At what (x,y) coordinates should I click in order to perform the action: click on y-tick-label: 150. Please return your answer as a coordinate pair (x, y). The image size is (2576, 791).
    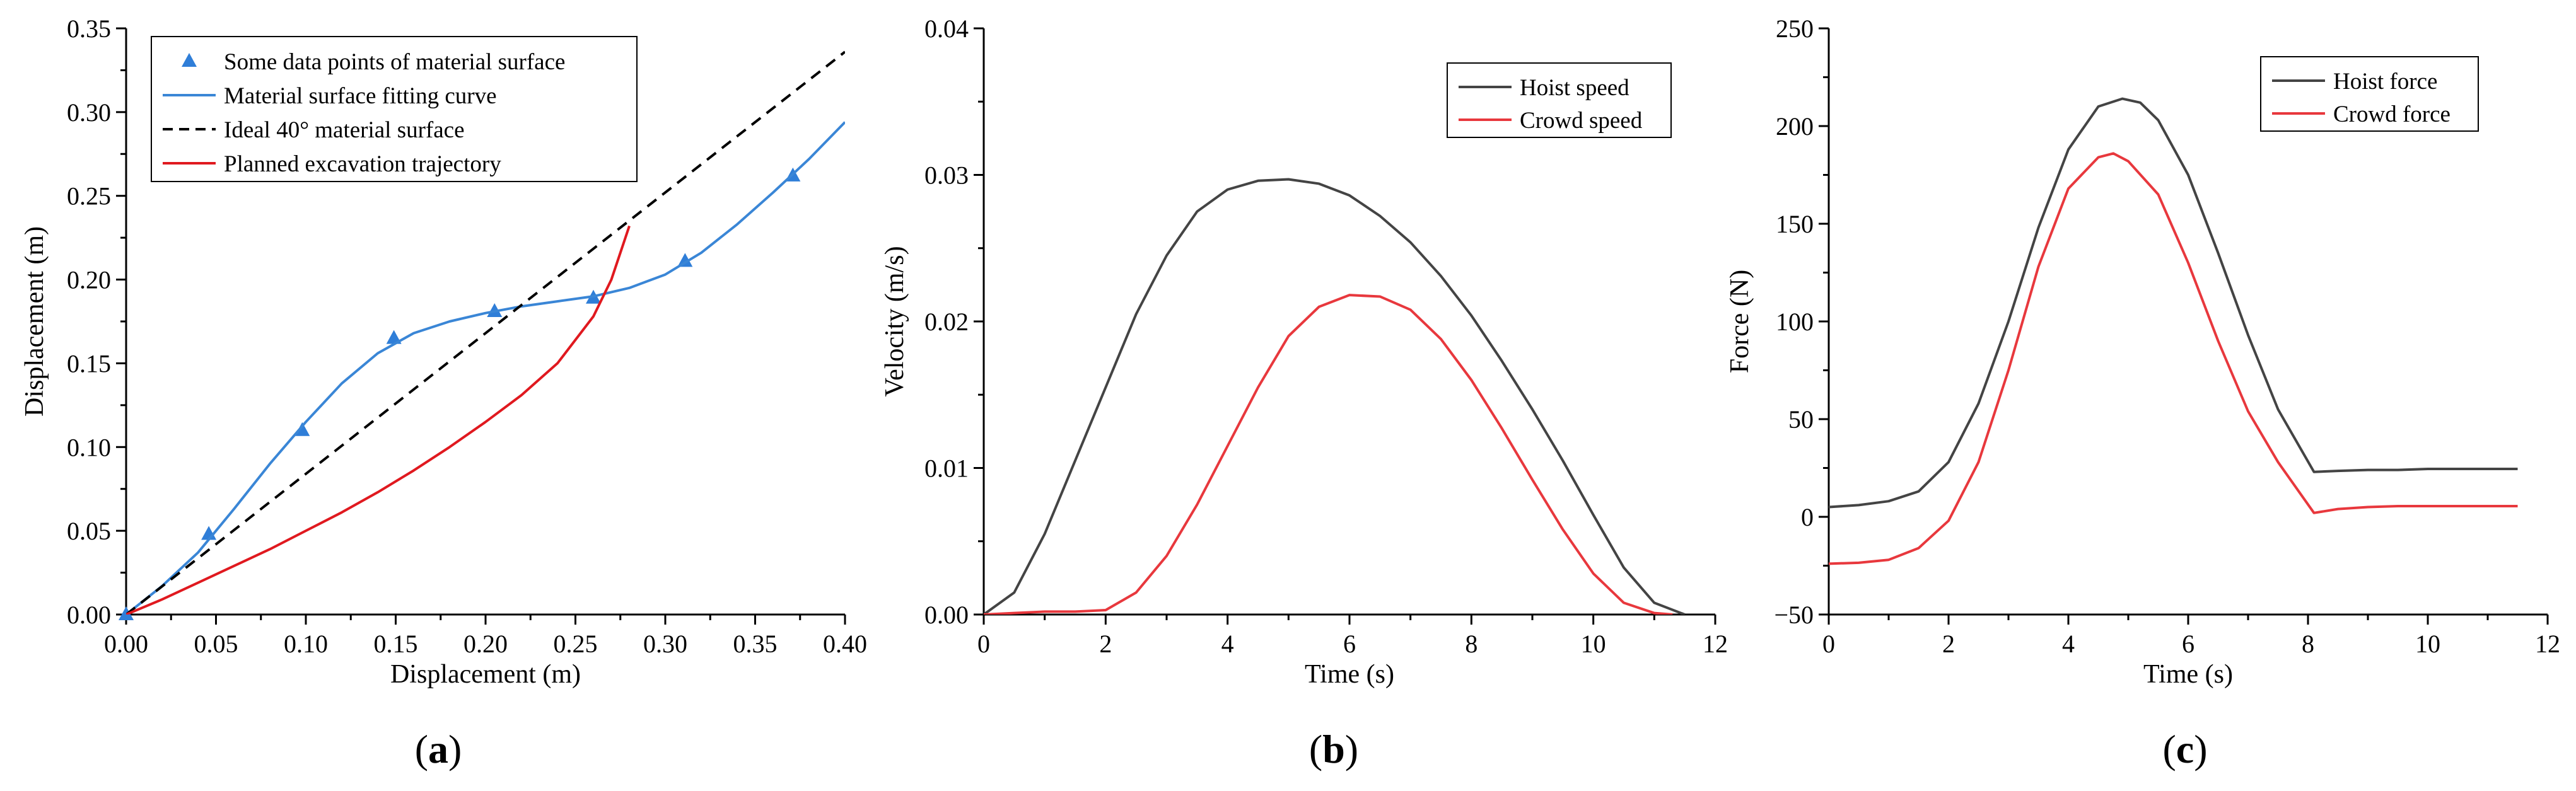
    Looking at the image, I should click on (1795, 224).